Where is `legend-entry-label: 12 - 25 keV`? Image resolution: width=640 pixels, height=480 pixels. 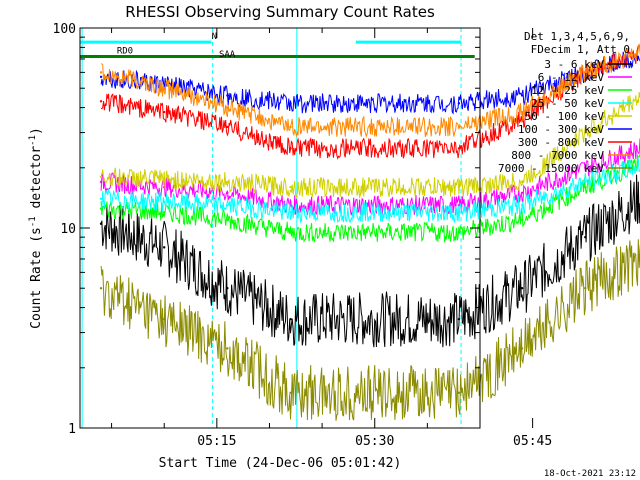
legend-entry-label: 12 - 25 keV is located at coordinates (567, 90).